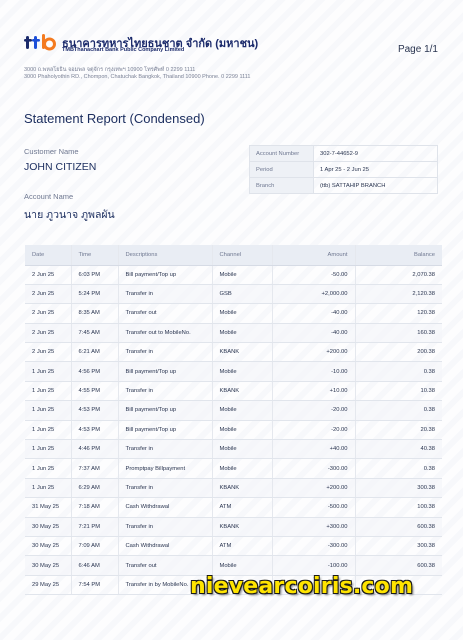 This screenshot has width=463, height=640. Describe the element at coordinates (94, 333) in the screenshot. I see `time-cell: 7:45 AM` at that location.